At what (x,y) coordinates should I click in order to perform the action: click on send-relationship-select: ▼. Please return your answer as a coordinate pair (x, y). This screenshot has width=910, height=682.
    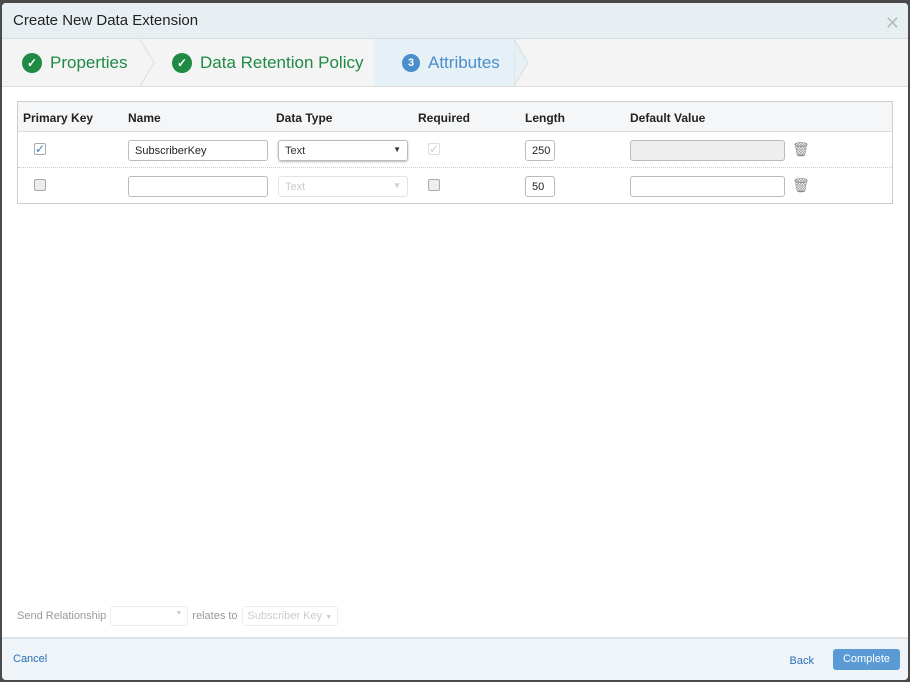
    Looking at the image, I should click on (149, 616).